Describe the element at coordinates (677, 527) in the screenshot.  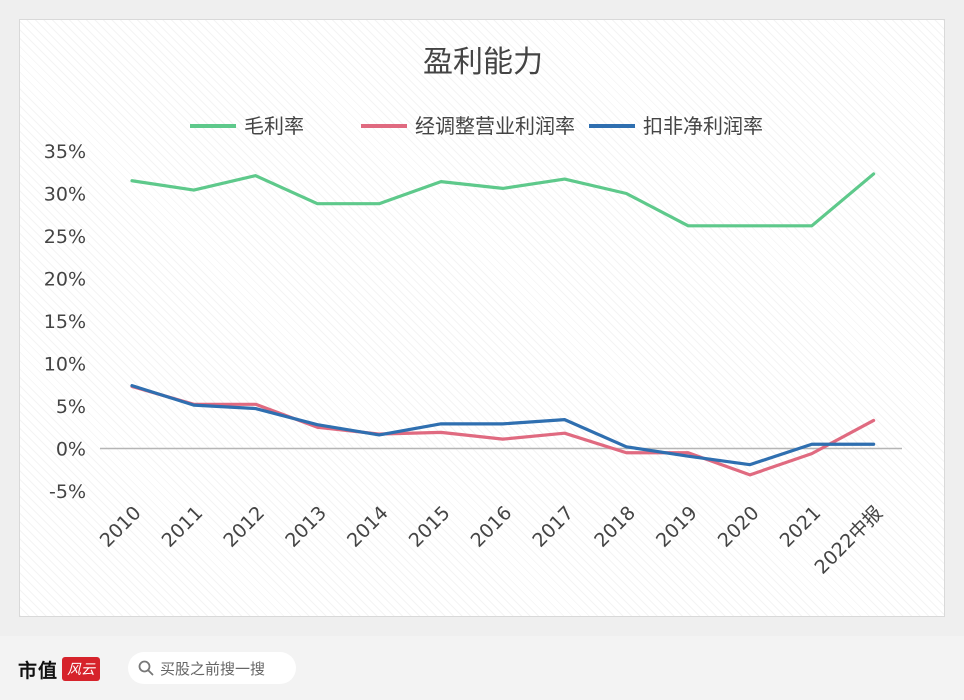
I see `x-tick-label: 2019` at that location.